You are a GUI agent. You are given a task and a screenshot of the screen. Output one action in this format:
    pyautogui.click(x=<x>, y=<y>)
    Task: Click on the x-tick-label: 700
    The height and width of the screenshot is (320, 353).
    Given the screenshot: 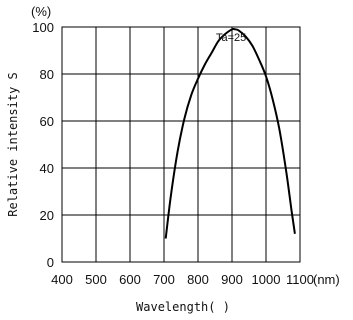 What is the action you would take?
    pyautogui.click(x=164, y=279)
    